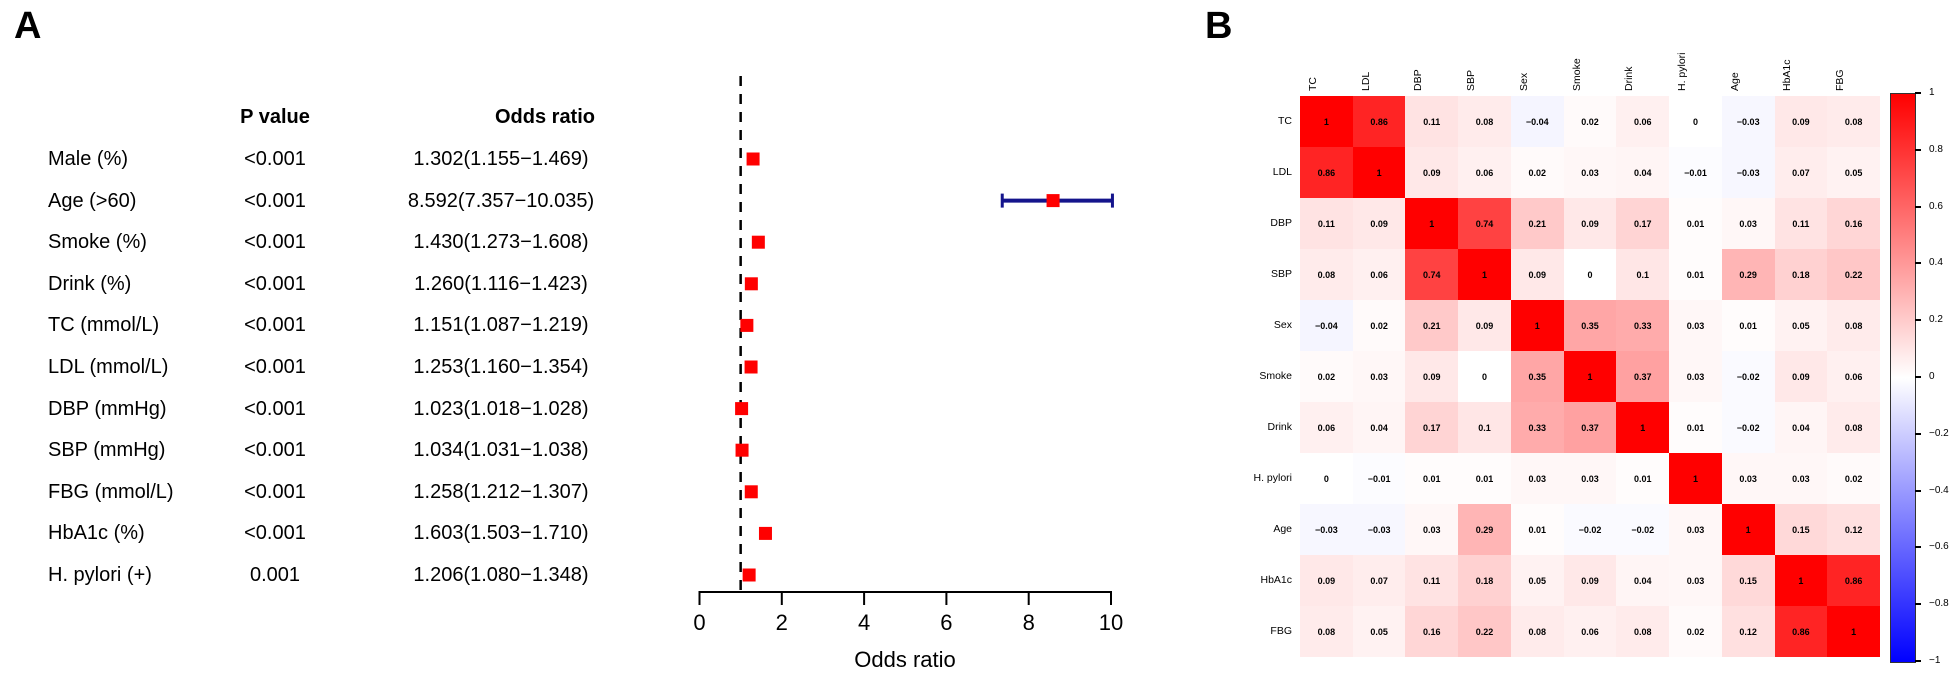  Describe the element at coordinates (1643, 223) in the screenshot. I see `heatmap-cell: 0.17` at that location.